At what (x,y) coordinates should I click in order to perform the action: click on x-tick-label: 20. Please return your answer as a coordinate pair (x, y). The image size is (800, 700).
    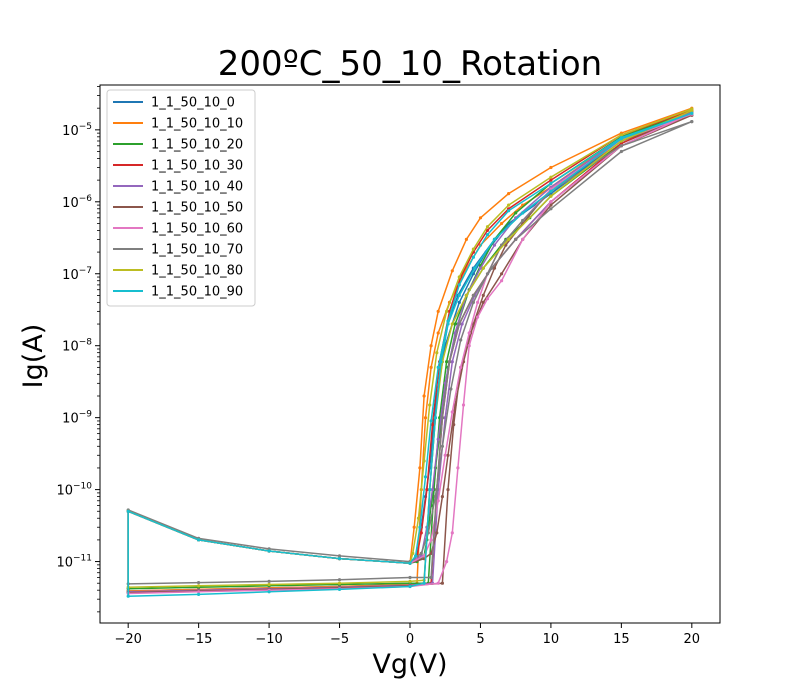
    Looking at the image, I should click on (692, 639).